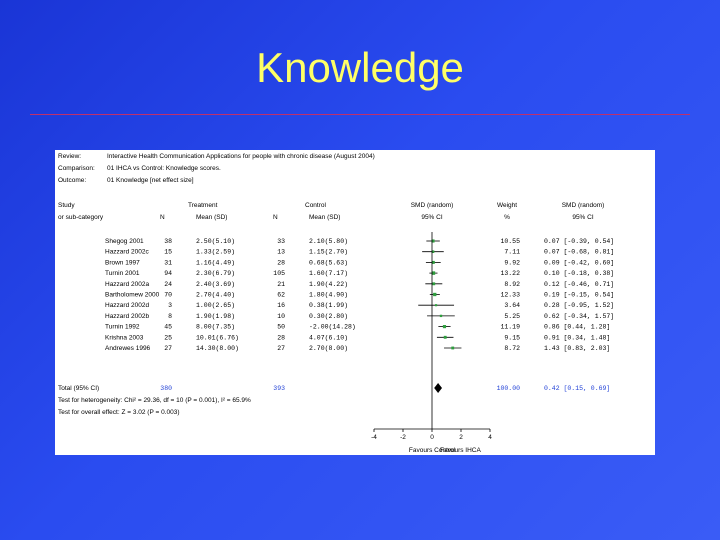 The height and width of the screenshot is (540, 720). What do you see at coordinates (168, 241) in the screenshot?
I see `study-n-treatment: 38` at bounding box center [168, 241].